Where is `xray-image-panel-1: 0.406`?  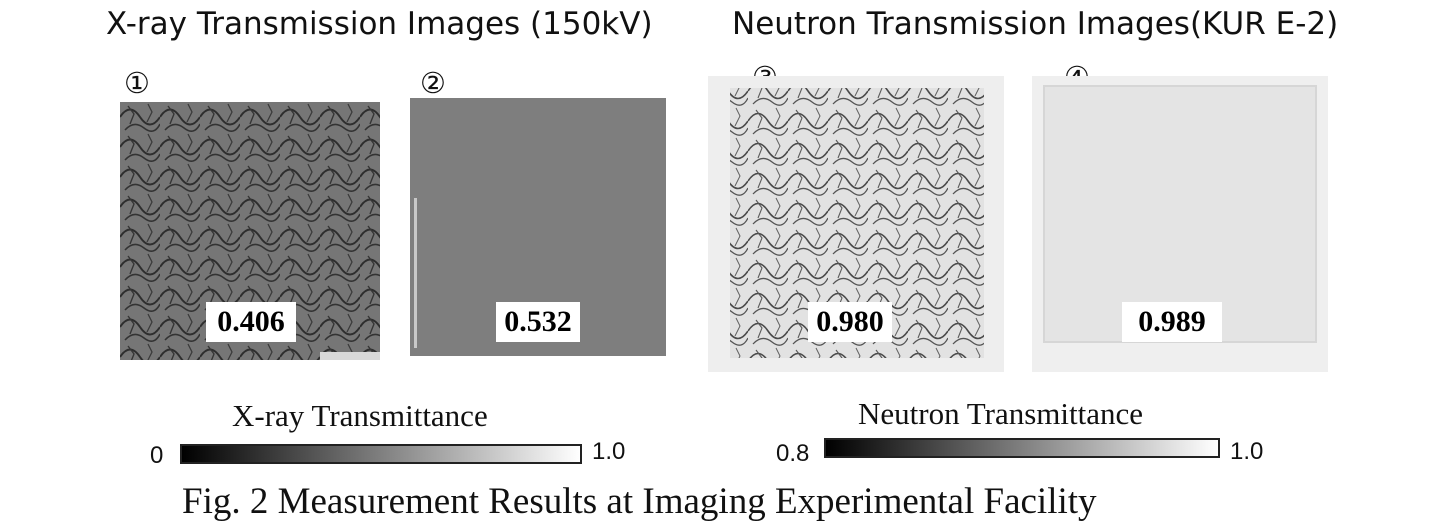
xray-image-panel-1: 0.406 is located at coordinates (250, 231).